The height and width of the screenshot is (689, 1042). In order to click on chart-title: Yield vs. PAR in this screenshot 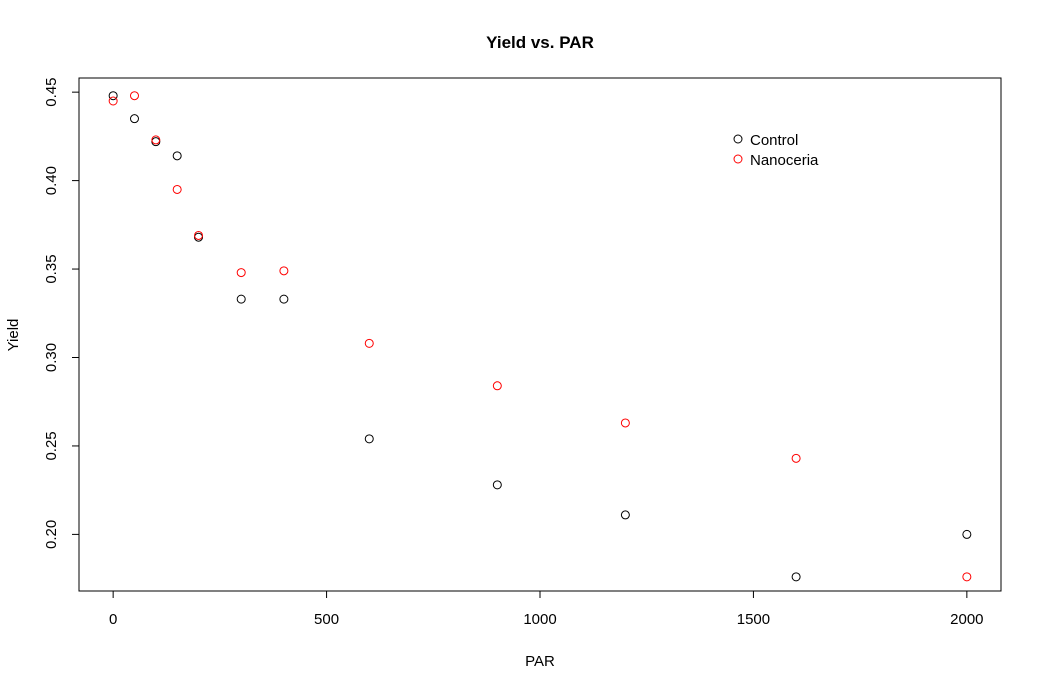, I will do `click(540, 42)`.